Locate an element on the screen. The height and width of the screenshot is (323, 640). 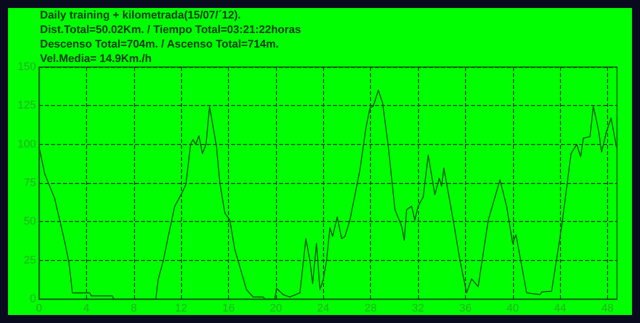
x-tick-label: 24 is located at coordinates (323, 308).